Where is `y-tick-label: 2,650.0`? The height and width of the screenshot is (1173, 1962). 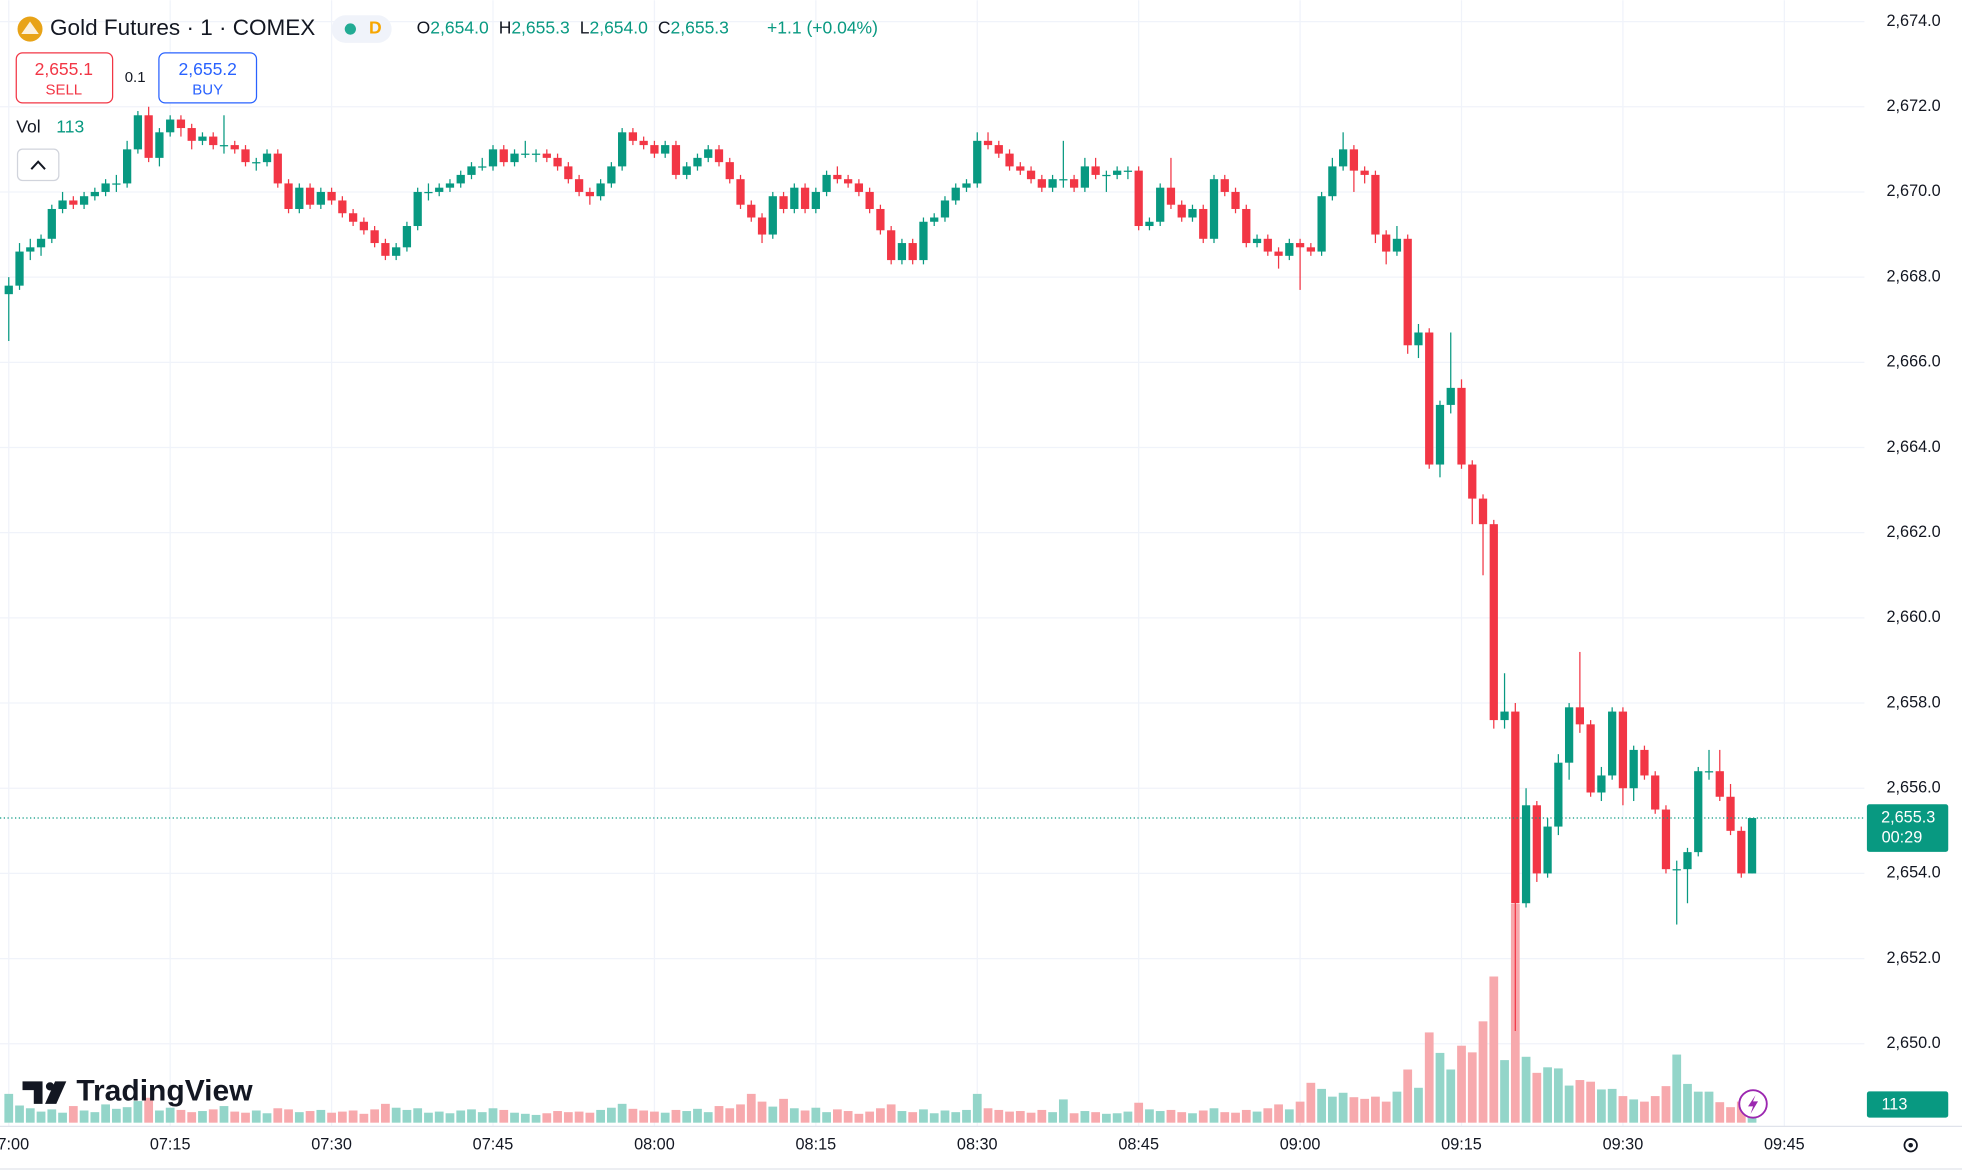 y-tick-label: 2,650.0 is located at coordinates (1914, 1043).